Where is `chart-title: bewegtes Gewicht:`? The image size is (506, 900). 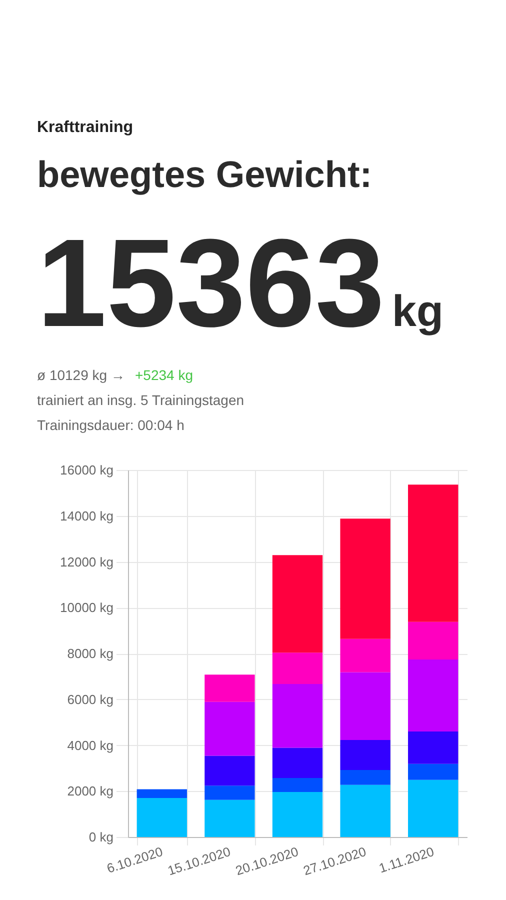
chart-title: bewegtes Gewicht: is located at coordinates (204, 174).